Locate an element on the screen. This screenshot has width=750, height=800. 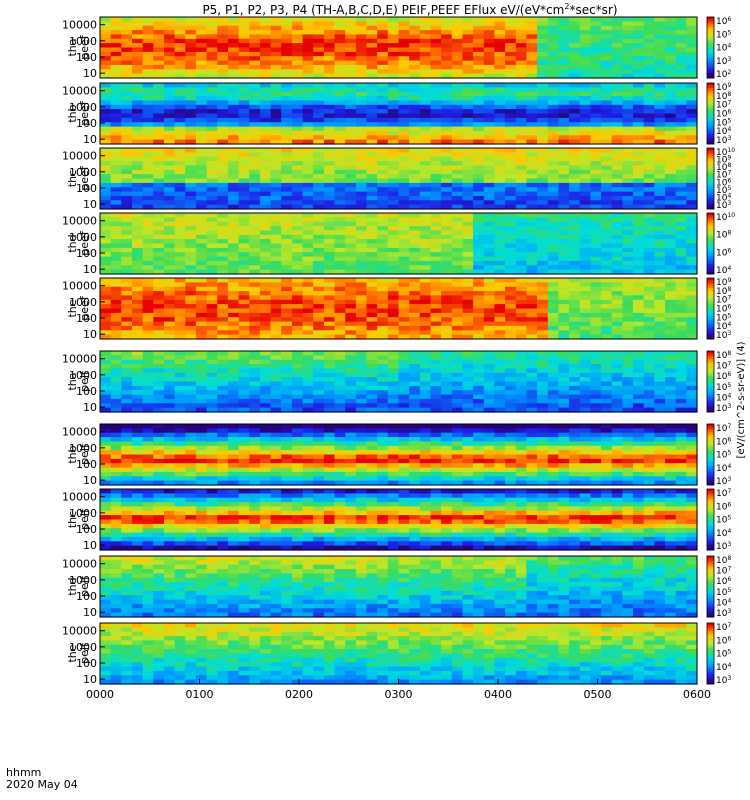
colorbar-tick-label: 109 is located at coordinates (723, 87).